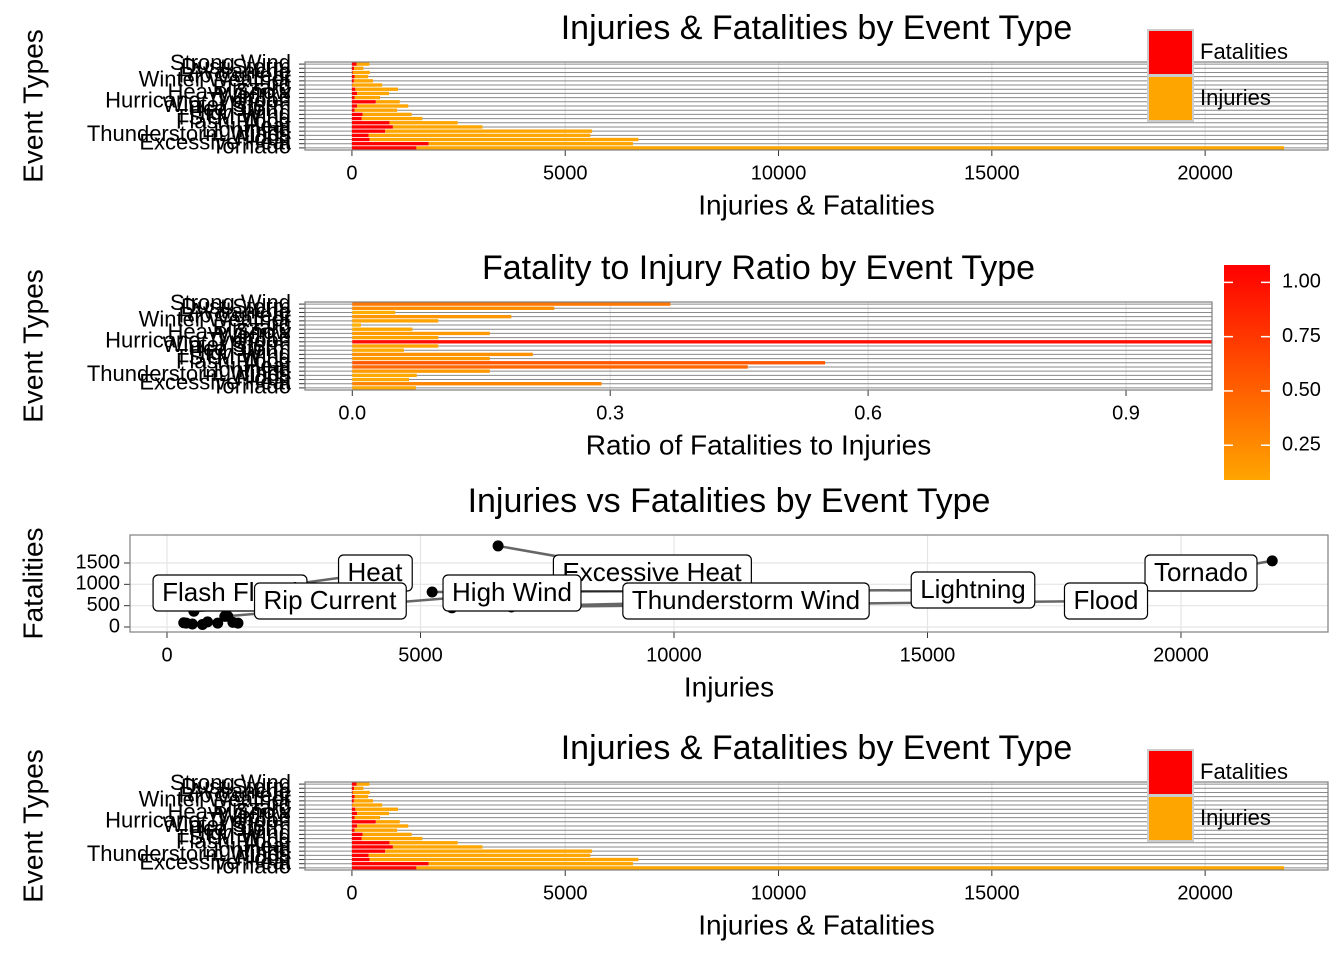  Describe the element at coordinates (375, 573) in the screenshot. I see `point-label: Heat` at that location.